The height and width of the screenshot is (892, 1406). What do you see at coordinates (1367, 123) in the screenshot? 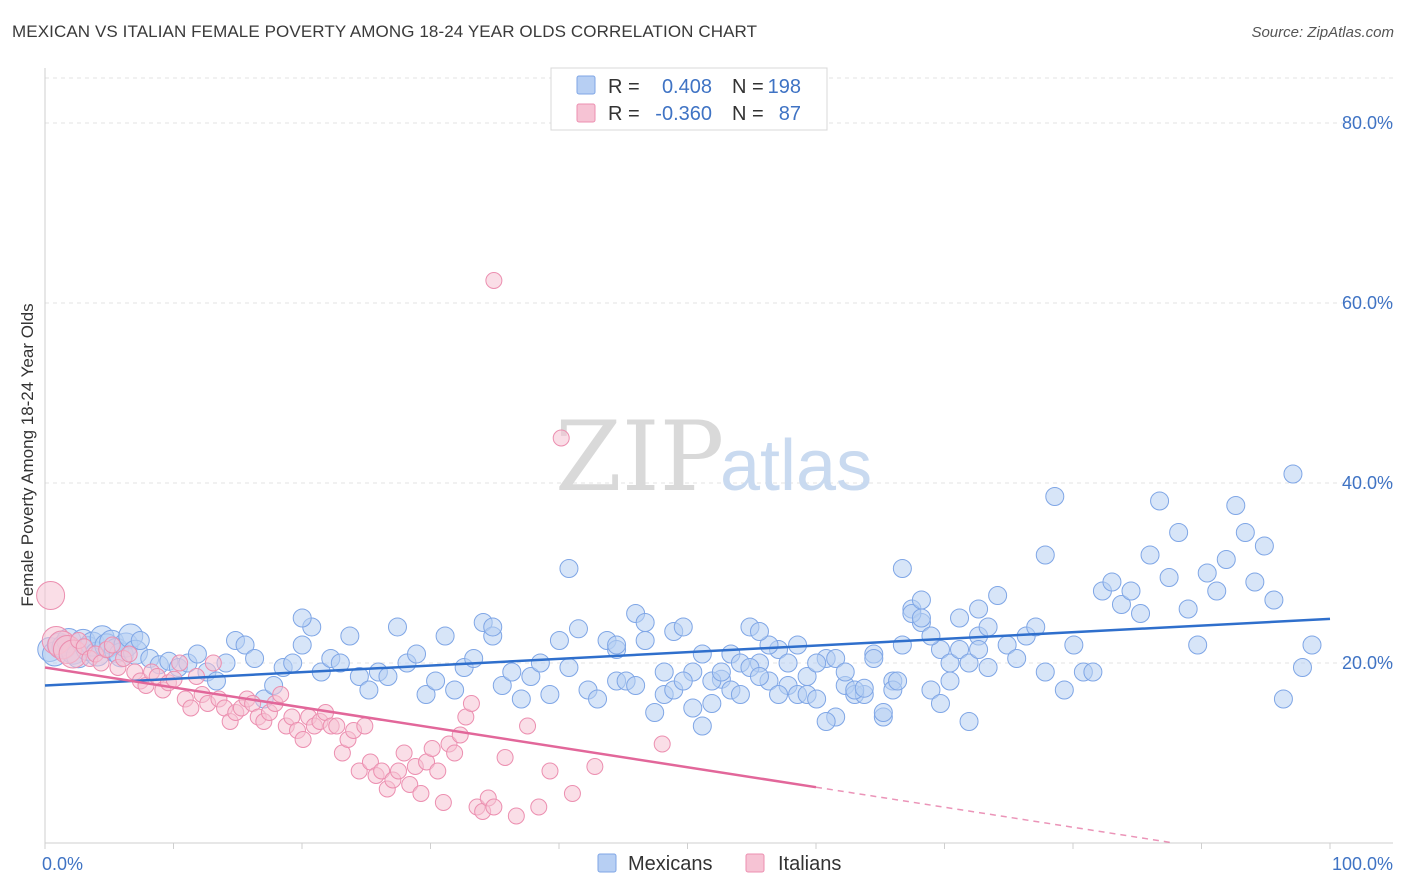
I see `y-tick-label: 80.0%` at bounding box center [1367, 123].